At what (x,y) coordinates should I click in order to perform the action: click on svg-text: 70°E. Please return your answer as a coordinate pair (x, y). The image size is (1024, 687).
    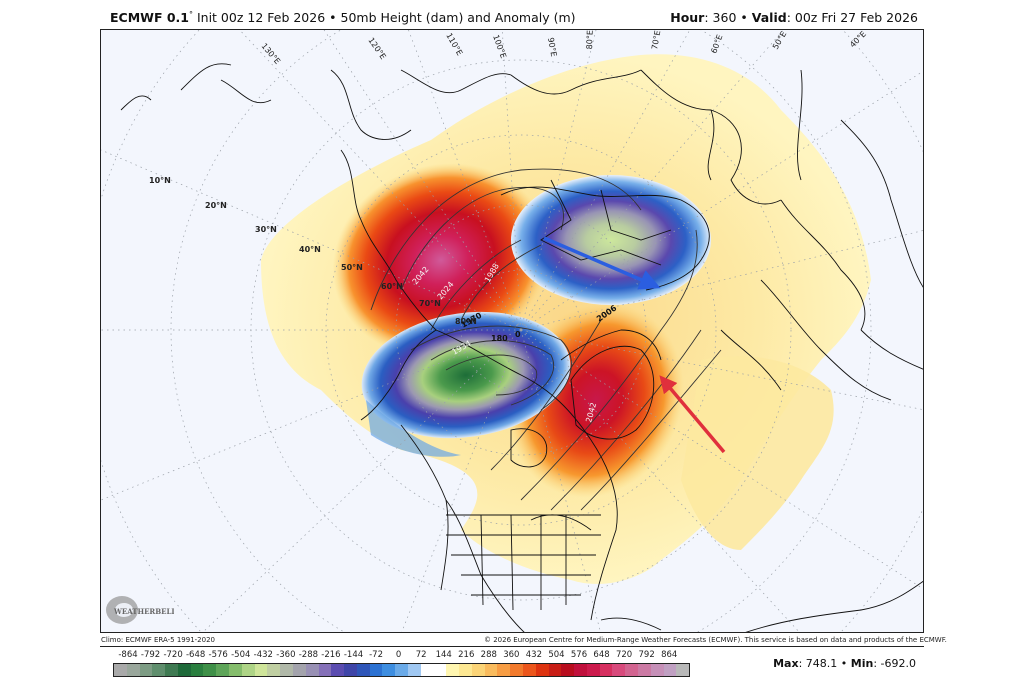
    Looking at the image, I should click on (656, 40).